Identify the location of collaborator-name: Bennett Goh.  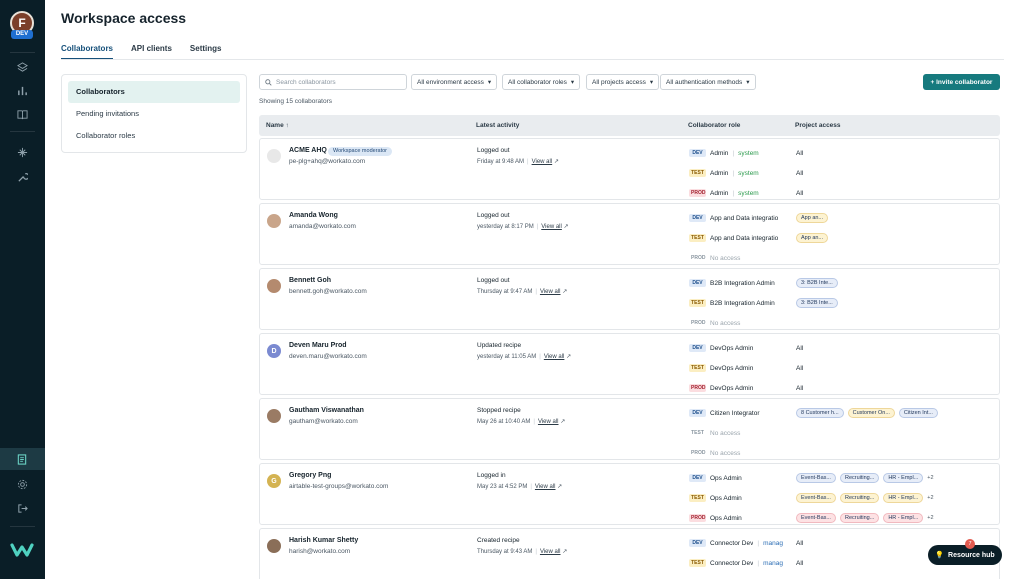
(310, 280).